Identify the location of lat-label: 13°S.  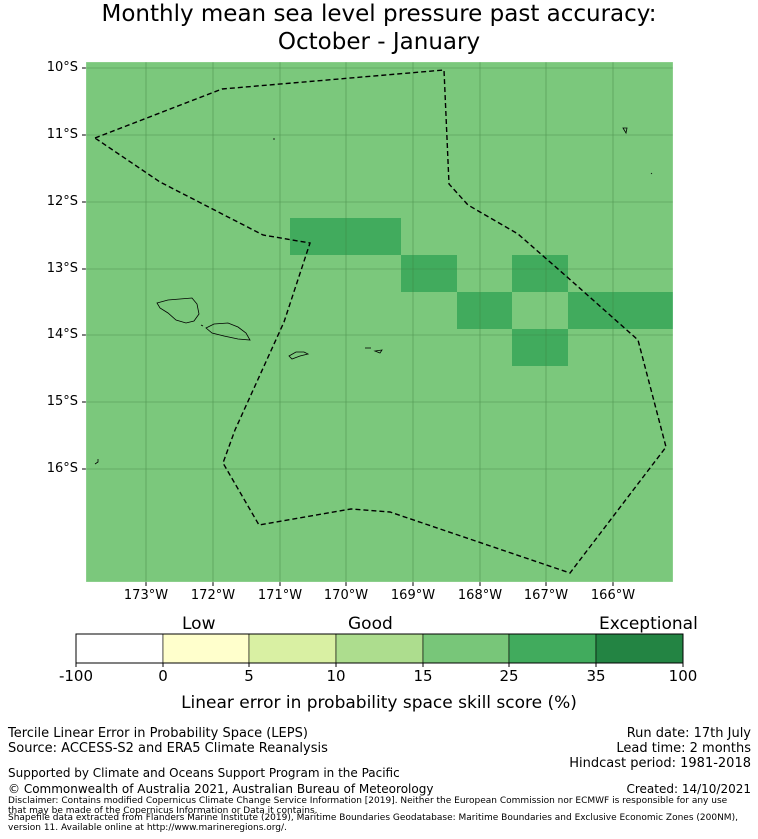
(62, 268).